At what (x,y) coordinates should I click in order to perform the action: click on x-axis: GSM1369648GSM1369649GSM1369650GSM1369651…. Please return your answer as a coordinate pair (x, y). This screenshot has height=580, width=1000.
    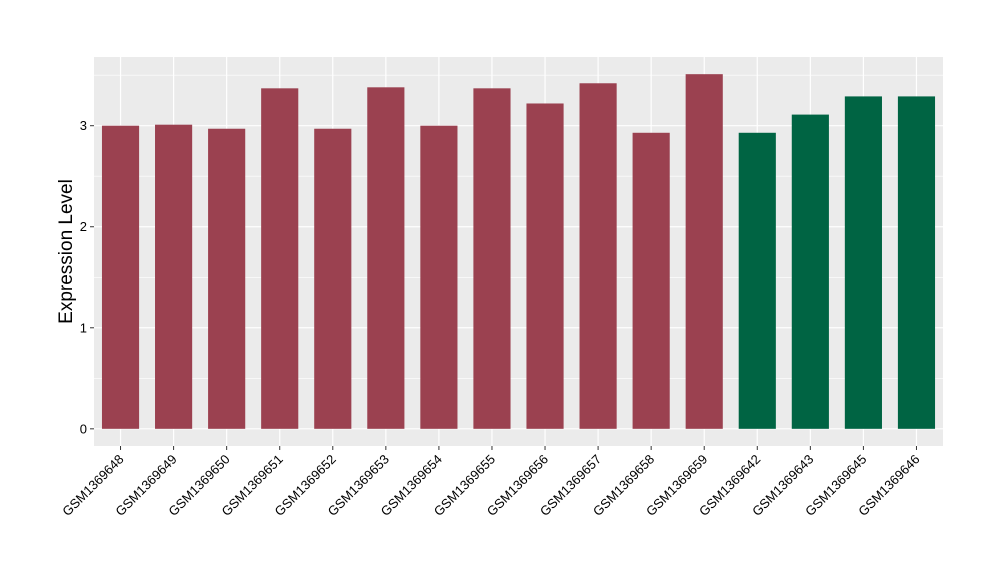
    Looking at the image, I should click on (491, 482).